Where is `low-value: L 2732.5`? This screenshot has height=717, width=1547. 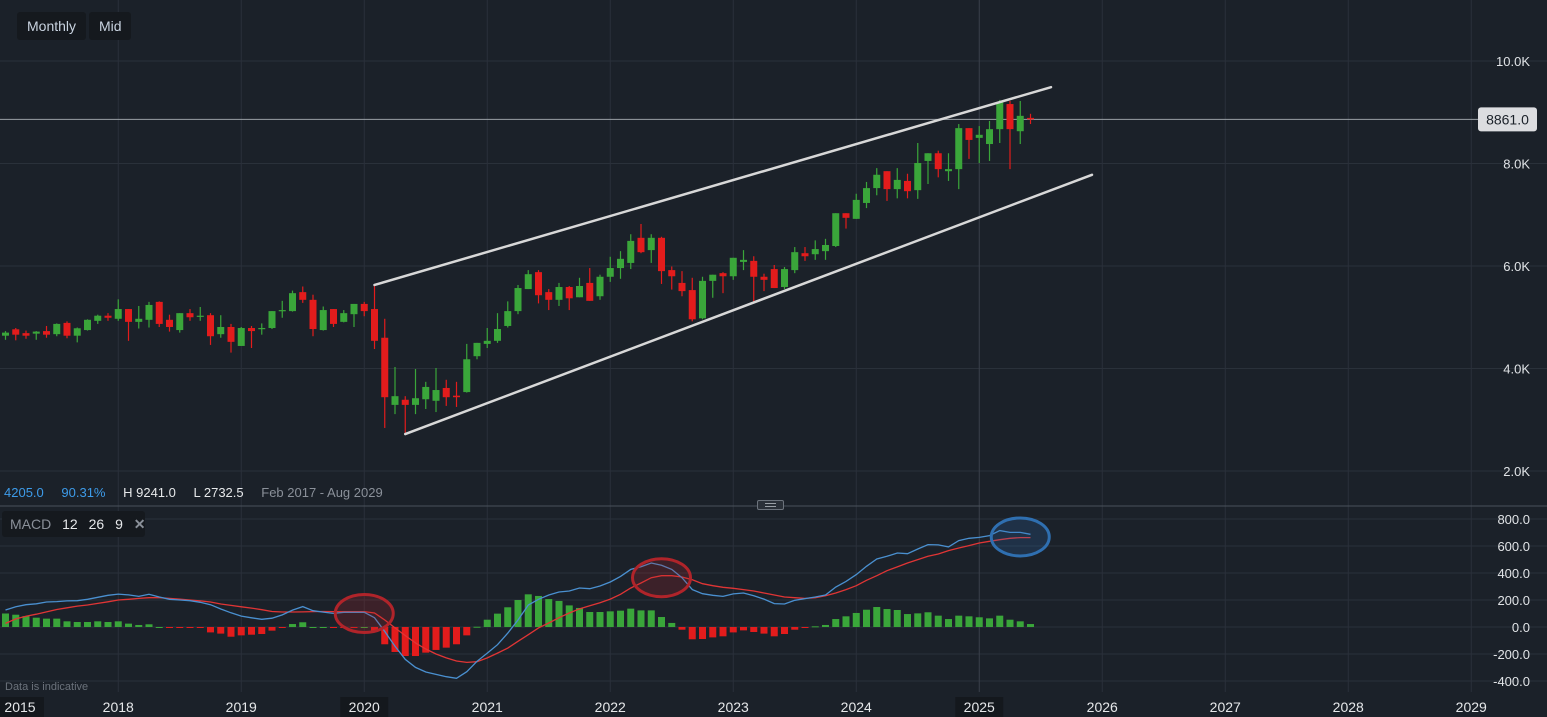
low-value: L 2732.5 is located at coordinates (218, 492).